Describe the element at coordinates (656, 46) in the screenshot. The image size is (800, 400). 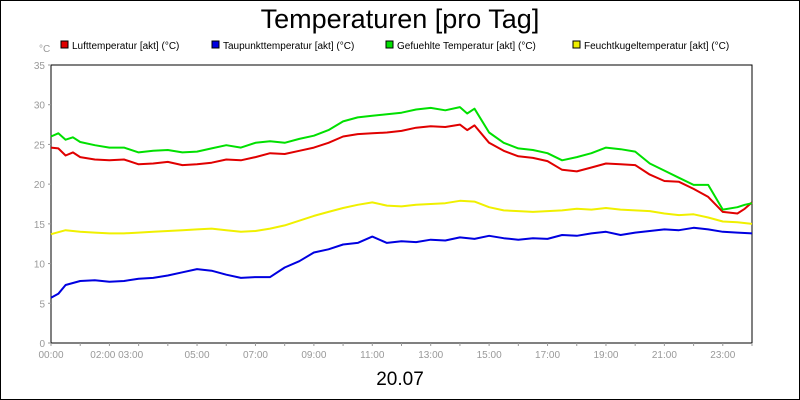
I see `legend-label: Feuchtkugeltemperatur [akt] (°C)` at that location.